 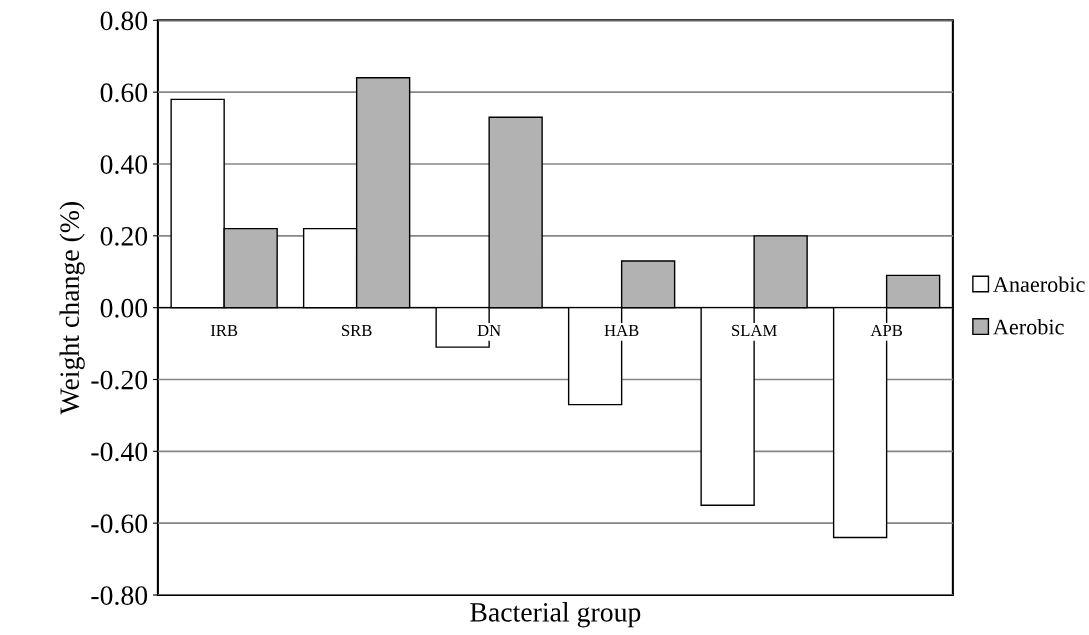 I want to click on y-tick-label: 0.00, so click(x=124, y=308).